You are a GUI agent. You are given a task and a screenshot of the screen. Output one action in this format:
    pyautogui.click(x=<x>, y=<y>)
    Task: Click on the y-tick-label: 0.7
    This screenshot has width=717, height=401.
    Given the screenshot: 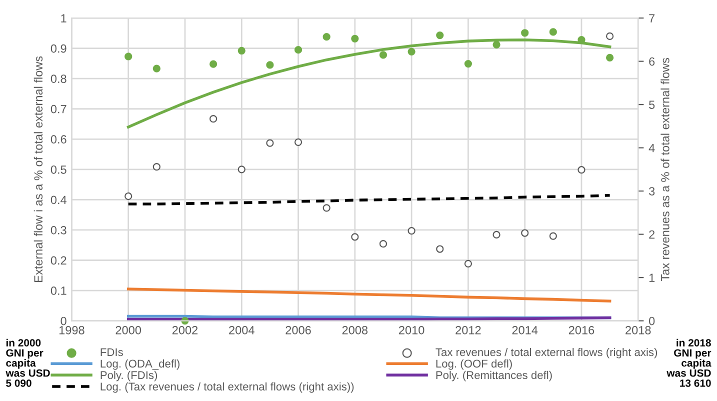 What is the action you would take?
    pyautogui.click(x=58, y=109)
    